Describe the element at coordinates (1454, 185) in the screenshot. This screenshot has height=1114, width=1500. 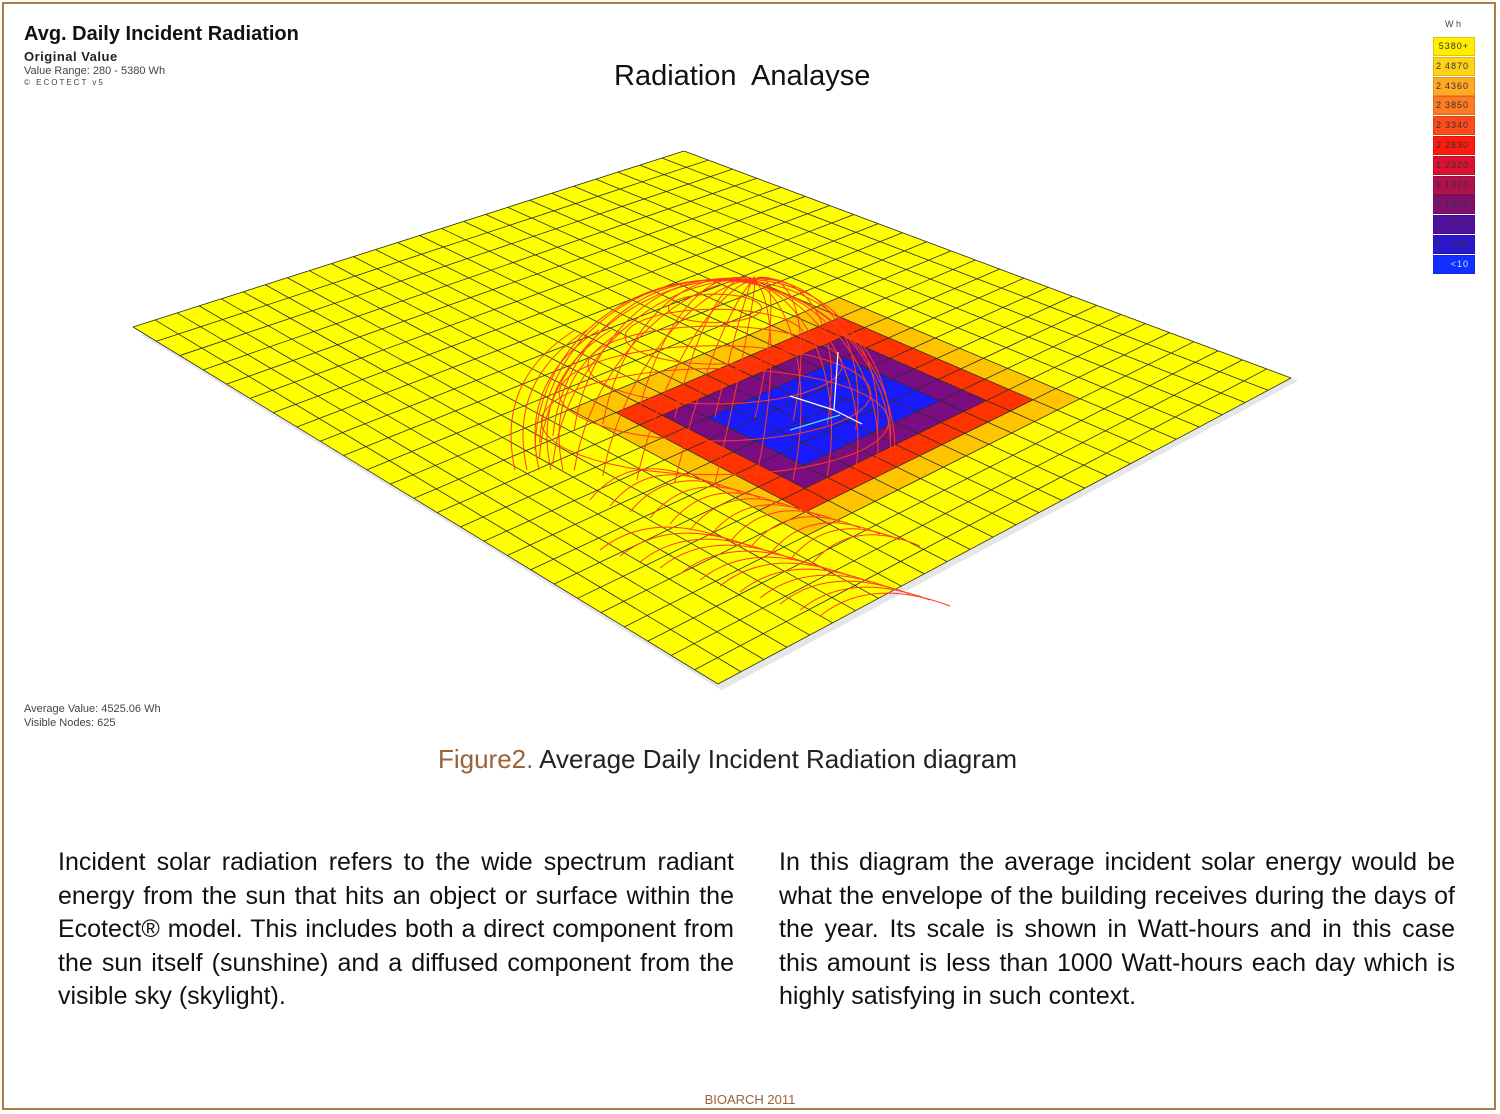
I see `legend-cell: 1 1810` at that location.